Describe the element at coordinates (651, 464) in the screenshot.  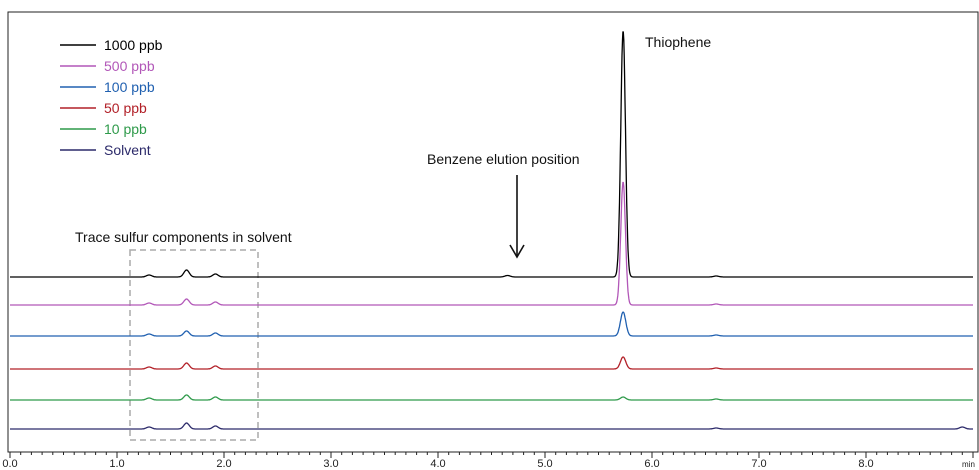
I see `x-tick-label: 6.0` at that location.